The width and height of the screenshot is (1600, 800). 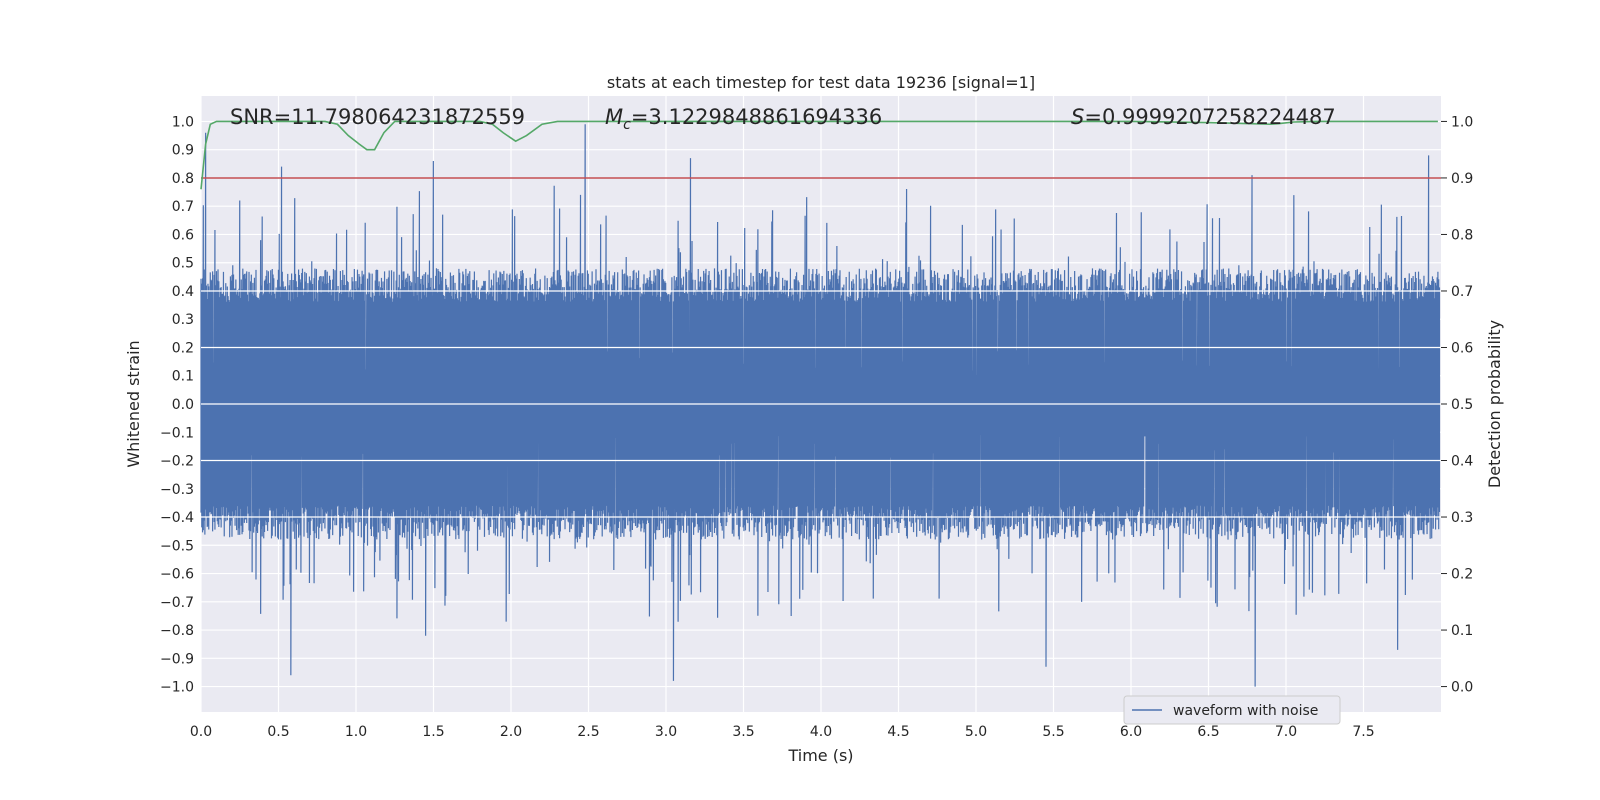 I want to click on x-tick-label: 4.0, so click(x=821, y=732).